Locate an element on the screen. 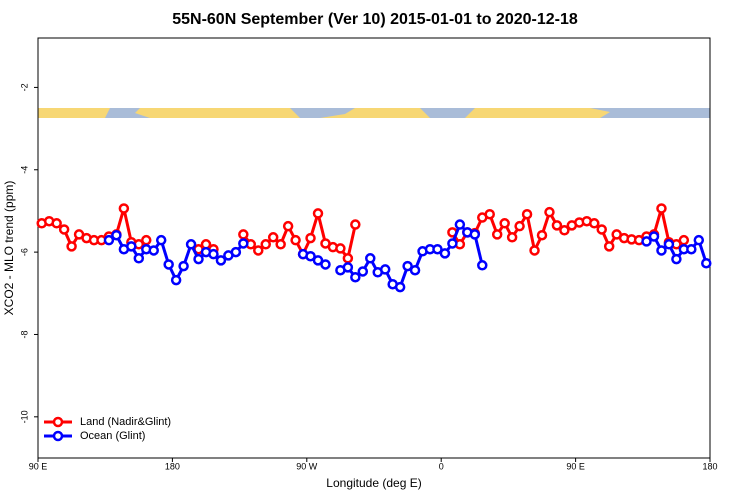 The width and height of the screenshot is (750, 500). y-tick-label: -4 is located at coordinates (24, 170).